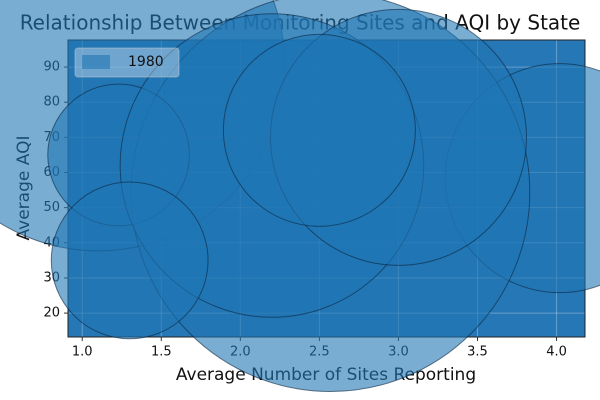 The width and height of the screenshot is (600, 400). I want to click on y-tick-label: 20, so click(51, 313).